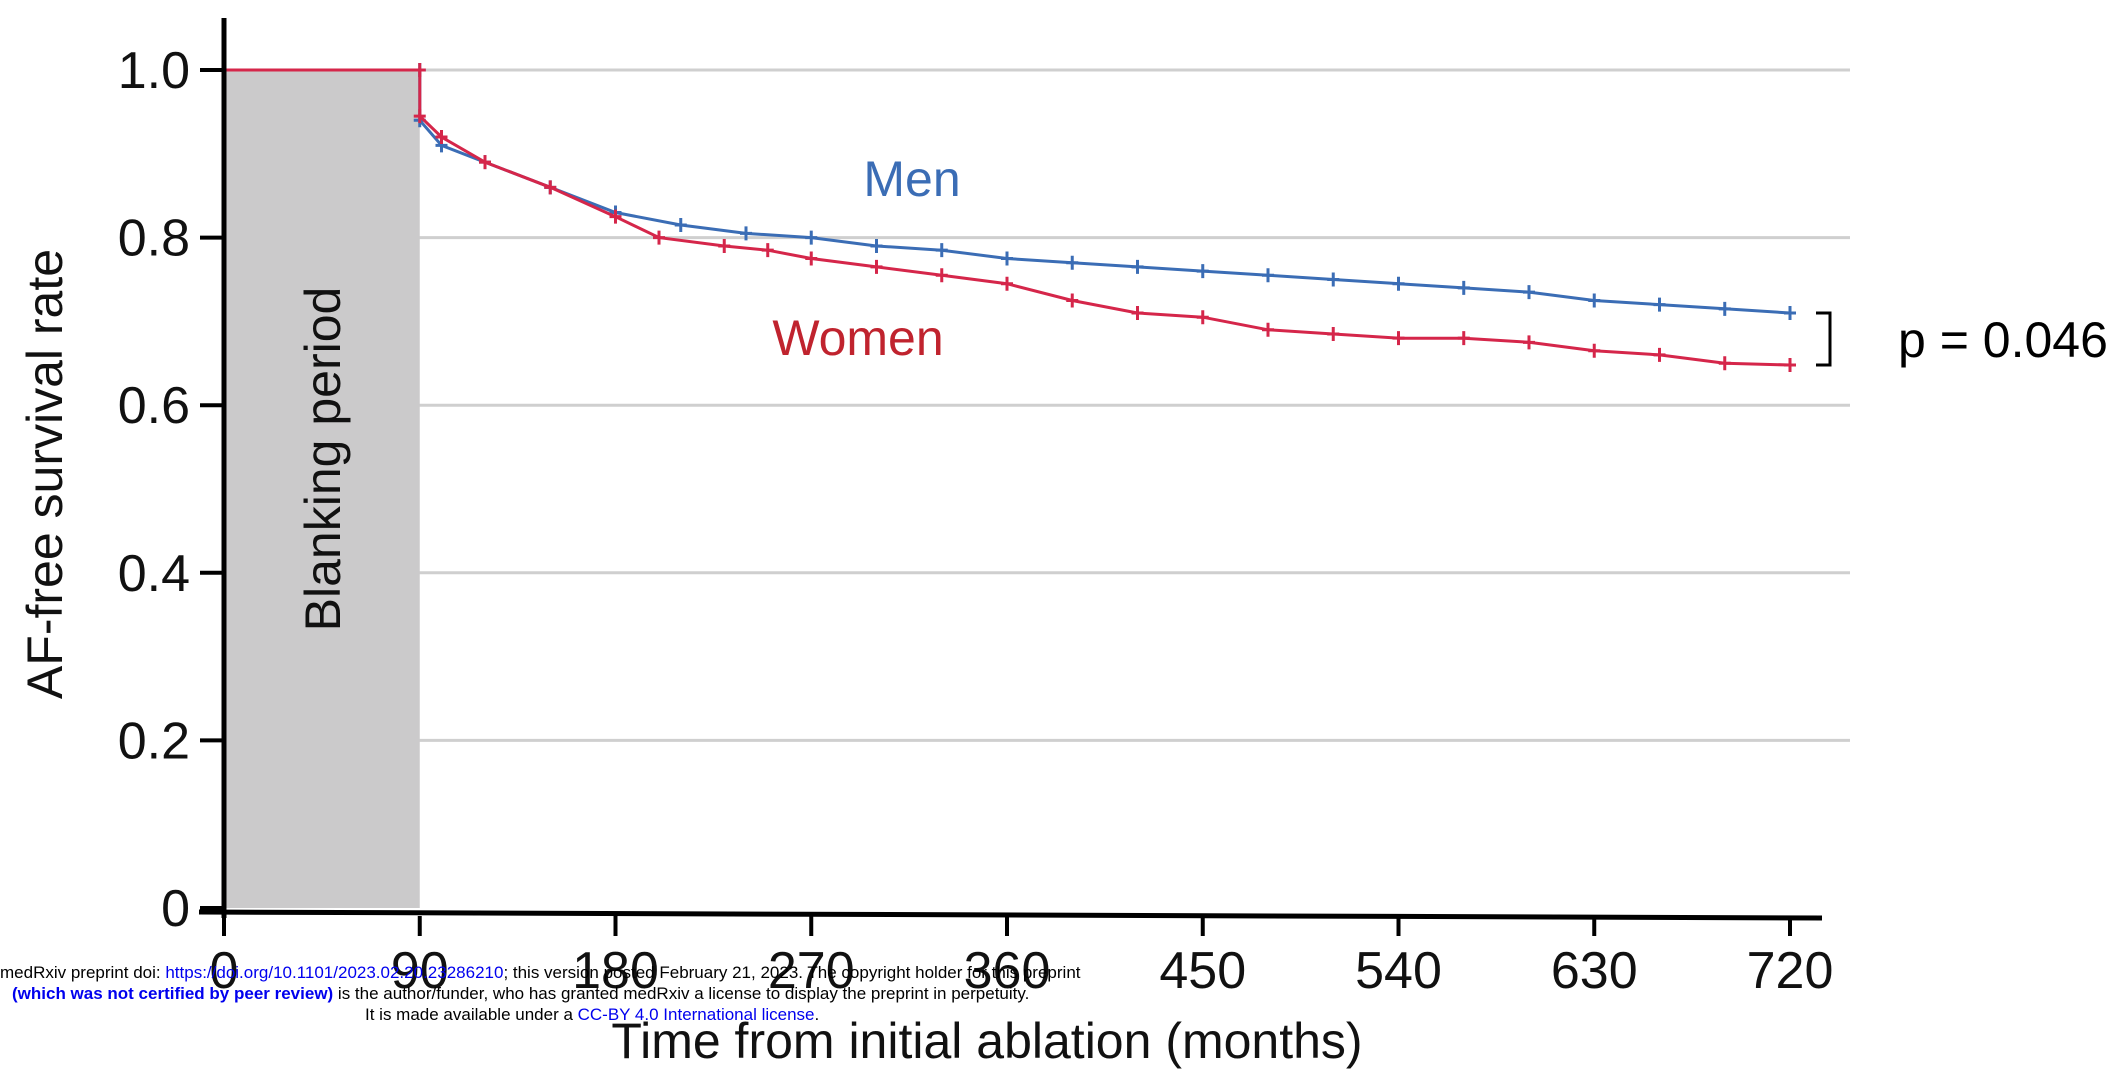 Image resolution: width=2127 pixels, height=1069 pixels. Describe the element at coordinates (323, 459) in the screenshot. I see `blanking-period-label: Blanking period` at that location.